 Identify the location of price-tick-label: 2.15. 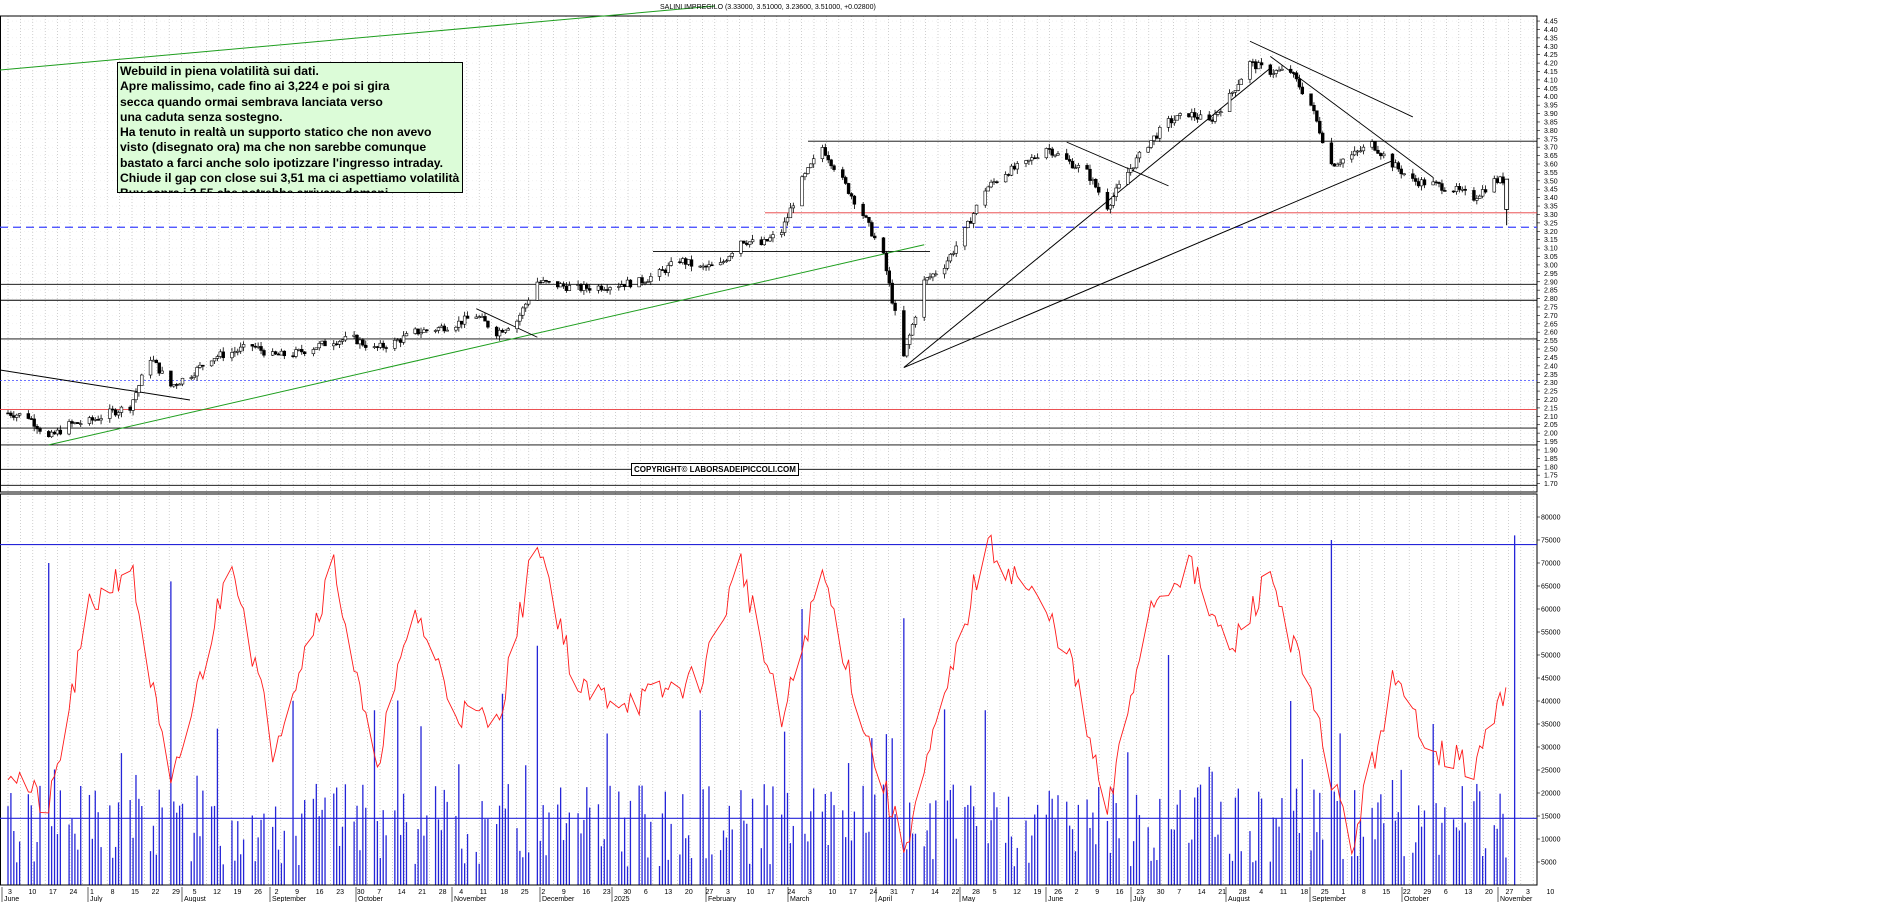
(1551, 408).